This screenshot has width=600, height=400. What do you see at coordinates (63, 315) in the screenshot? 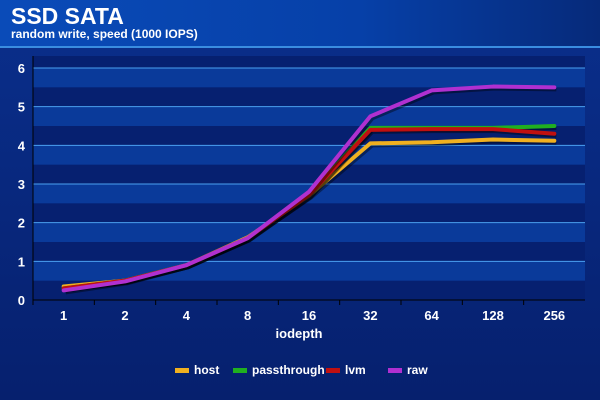
I see `x-tick-label: 1` at bounding box center [63, 315].